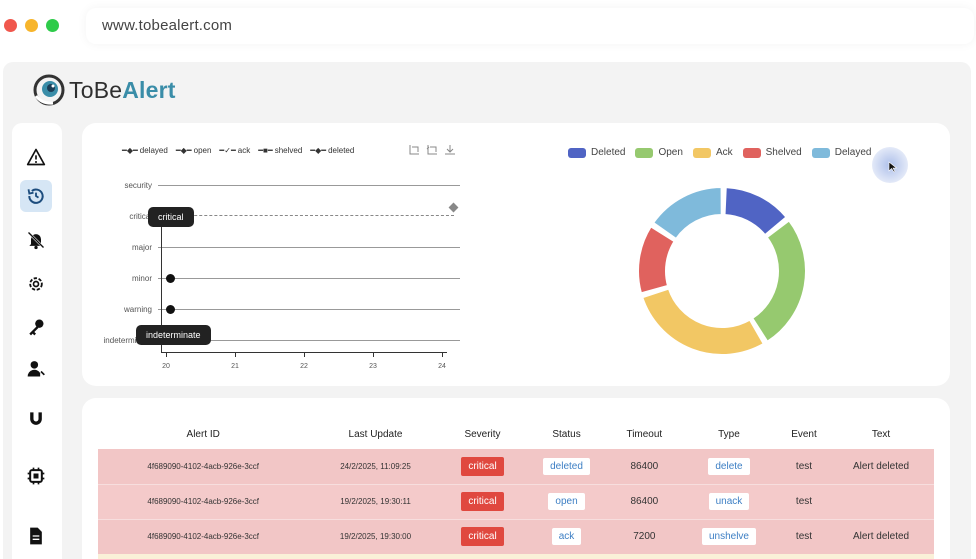  I want to click on col-header-severity: Severity, so click(482, 434).